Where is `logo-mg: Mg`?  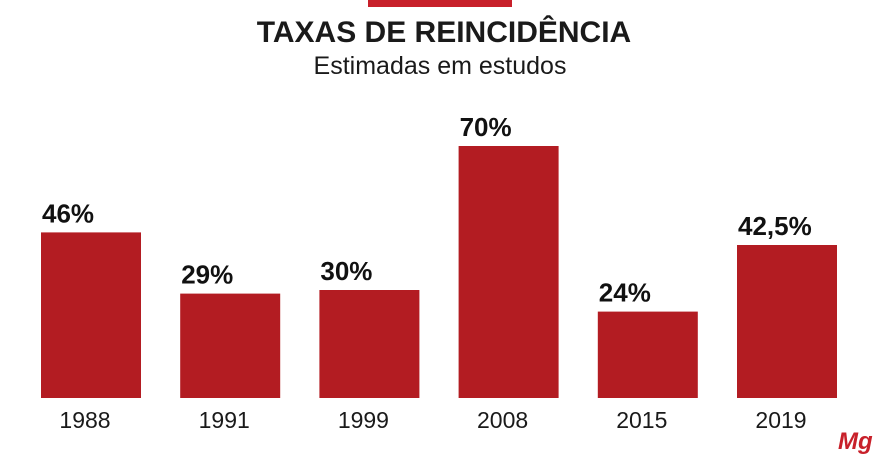
logo-mg: Mg is located at coordinates (855, 441).